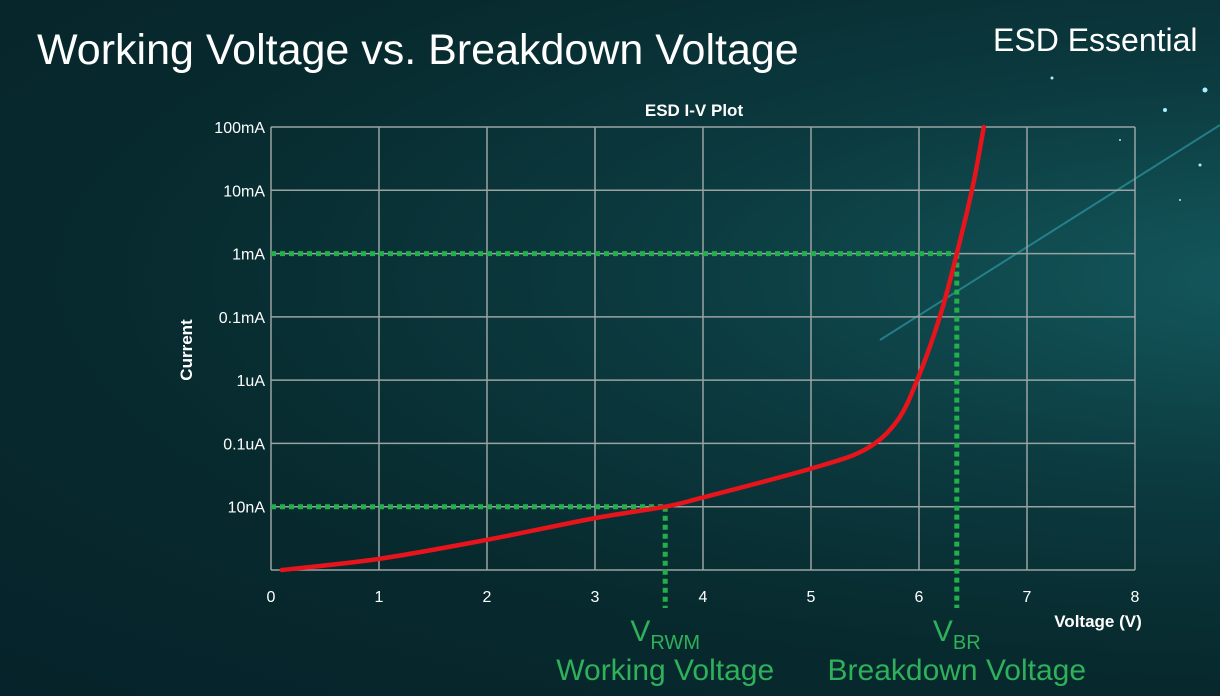  I want to click on y-tick-label: 10nA, so click(247, 508).